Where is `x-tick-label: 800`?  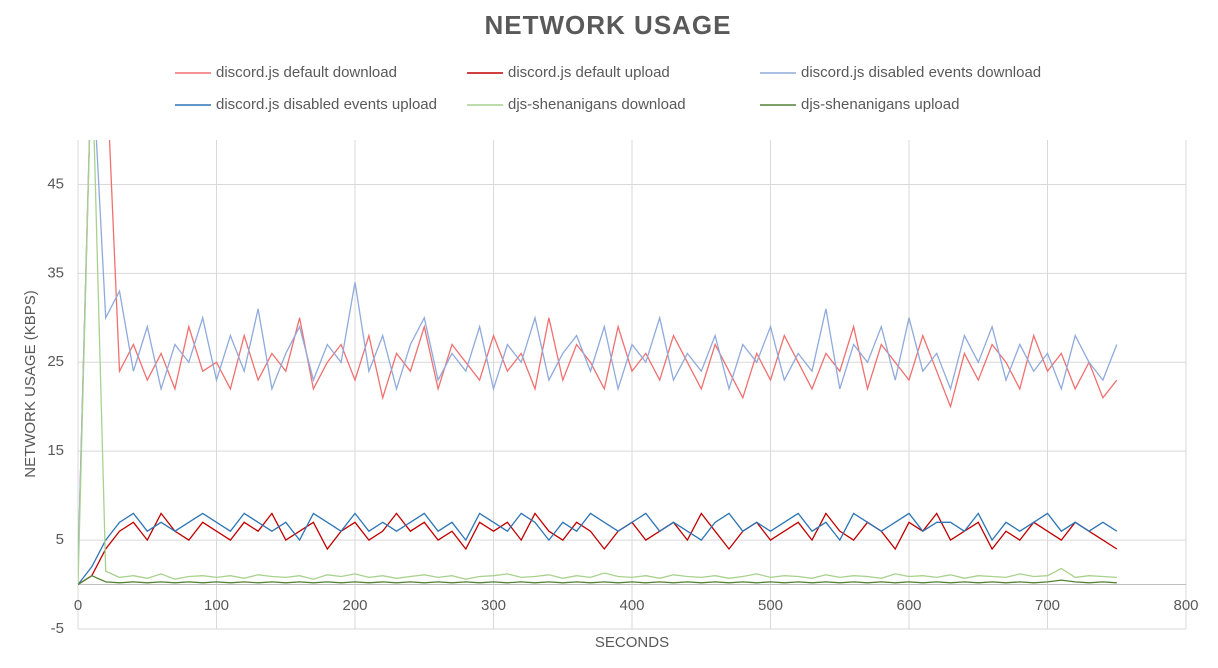 x-tick-label: 800 is located at coordinates (1185, 605).